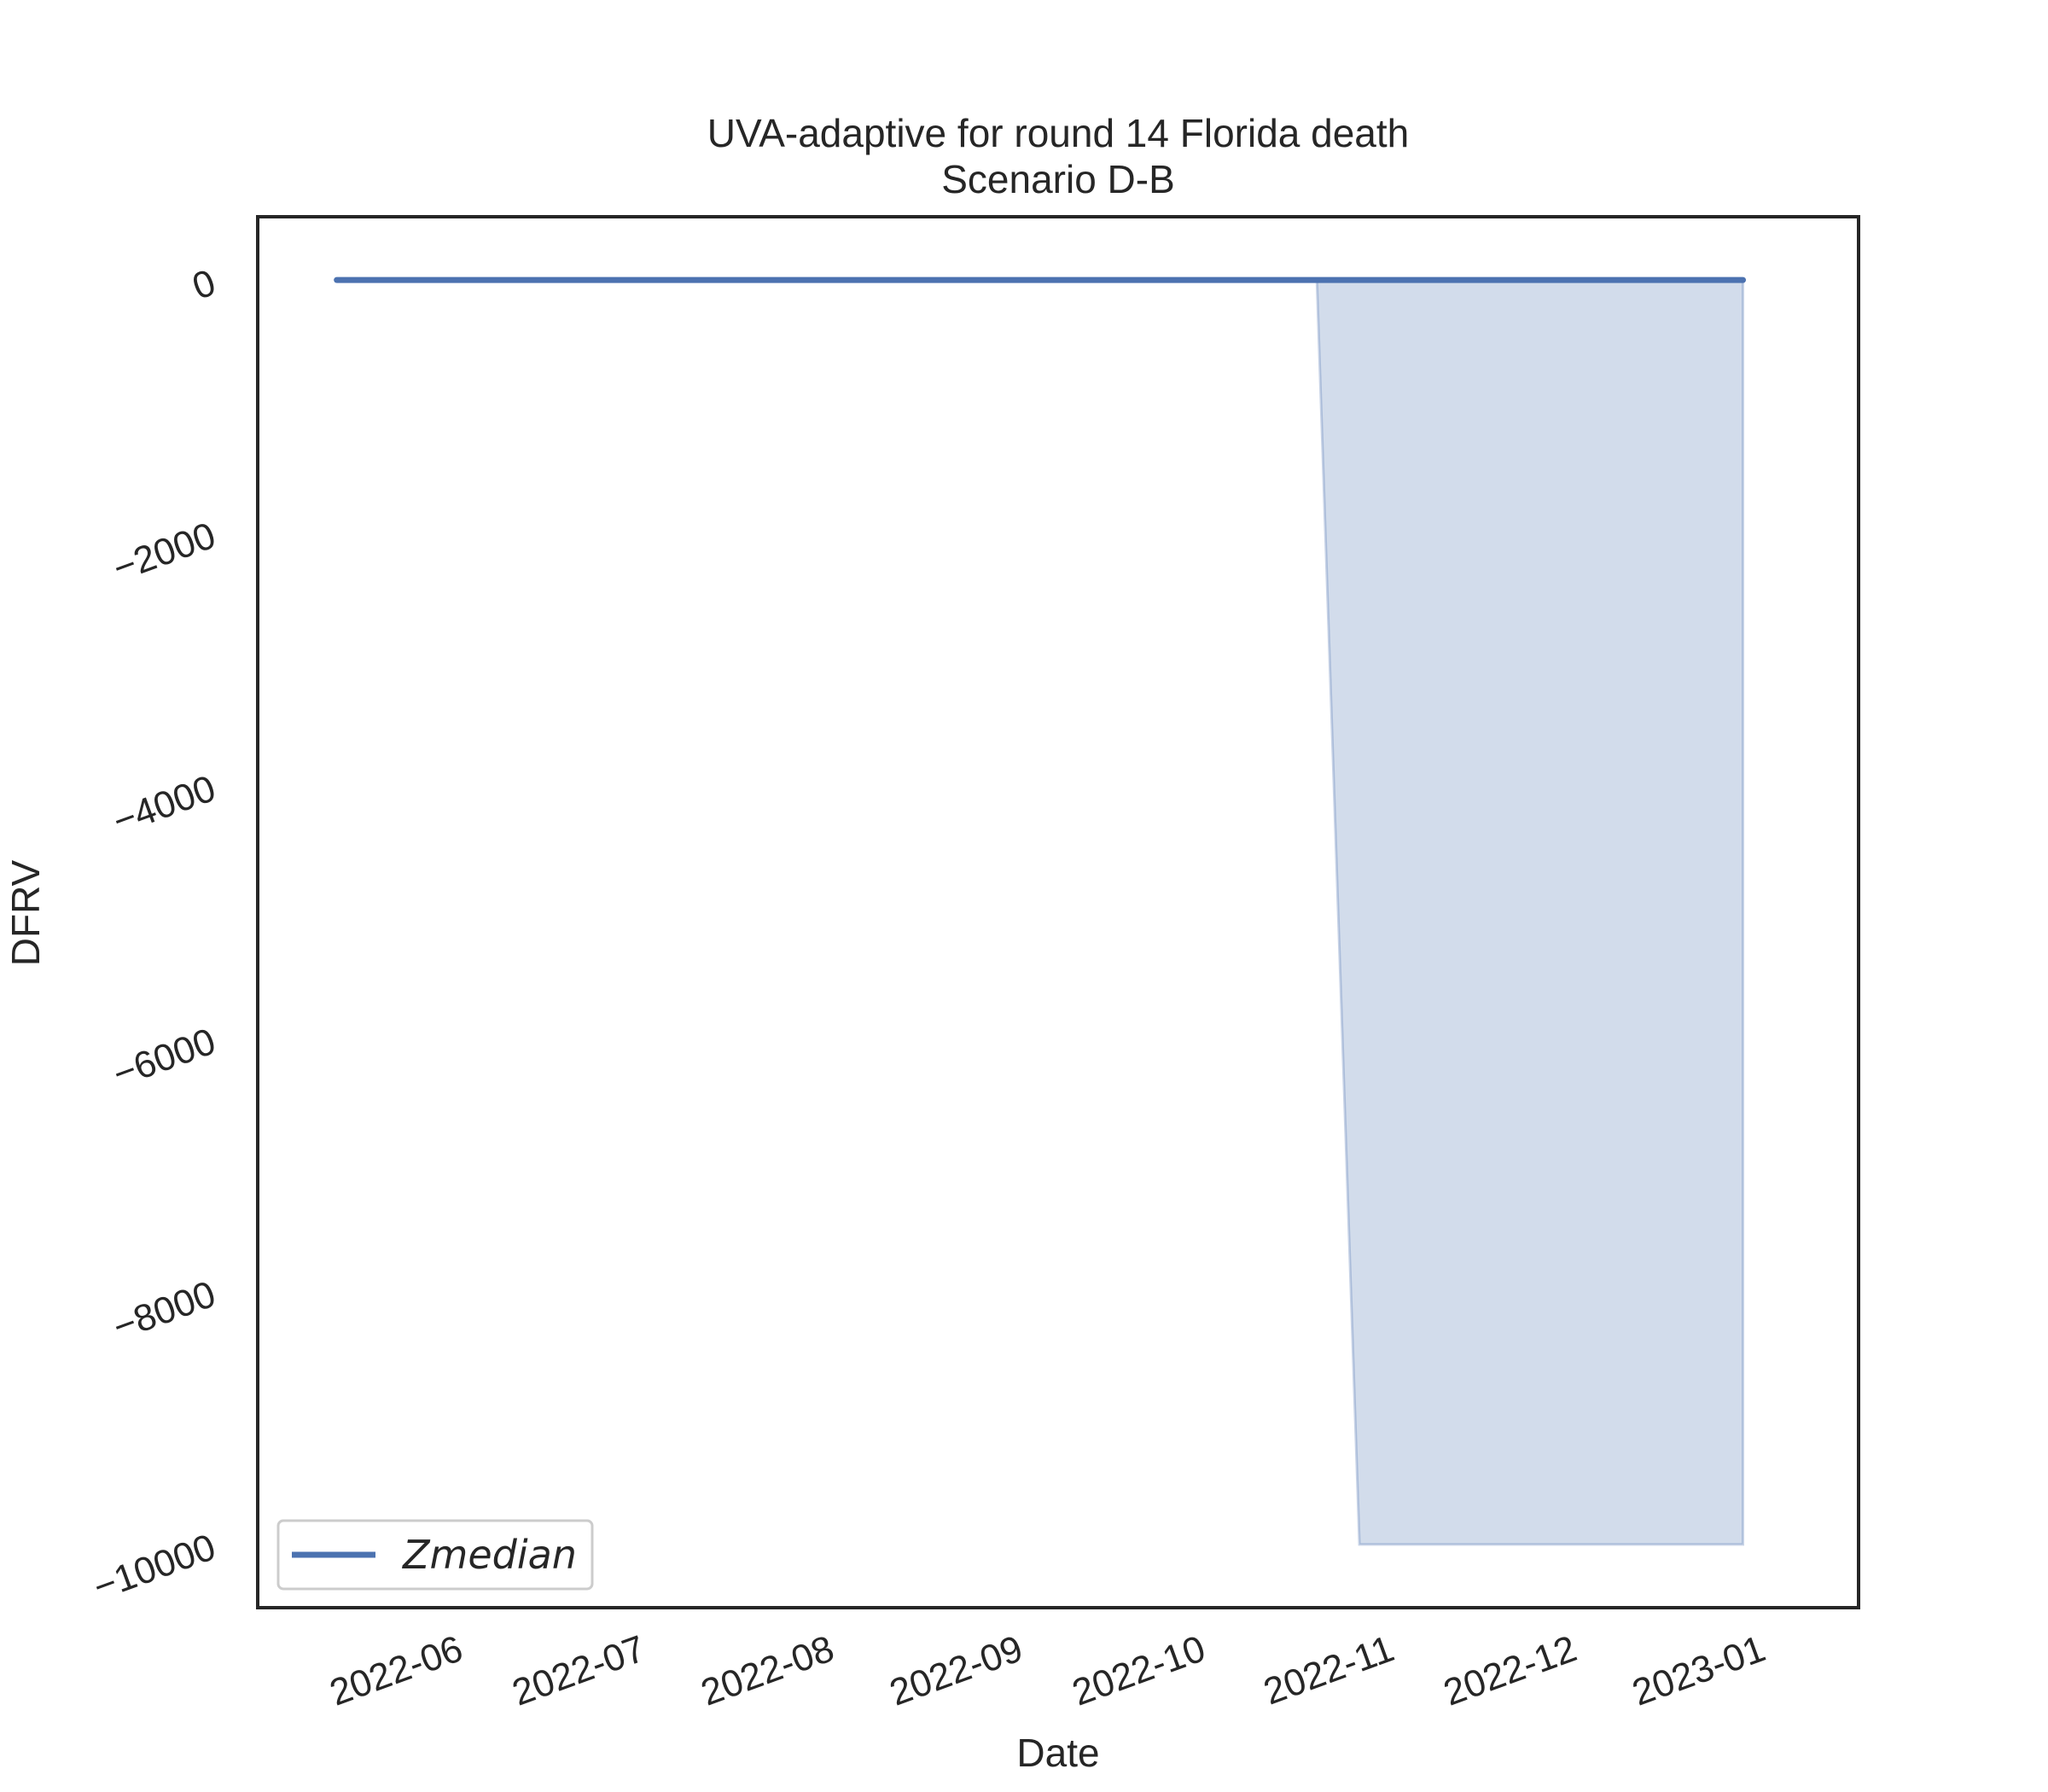  Describe the element at coordinates (1139, 1670) in the screenshot. I see `x-tick-label: 2022-10` at that location.